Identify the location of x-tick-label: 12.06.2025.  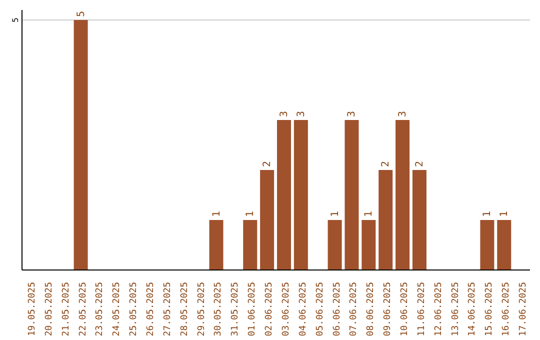
(439, 309).